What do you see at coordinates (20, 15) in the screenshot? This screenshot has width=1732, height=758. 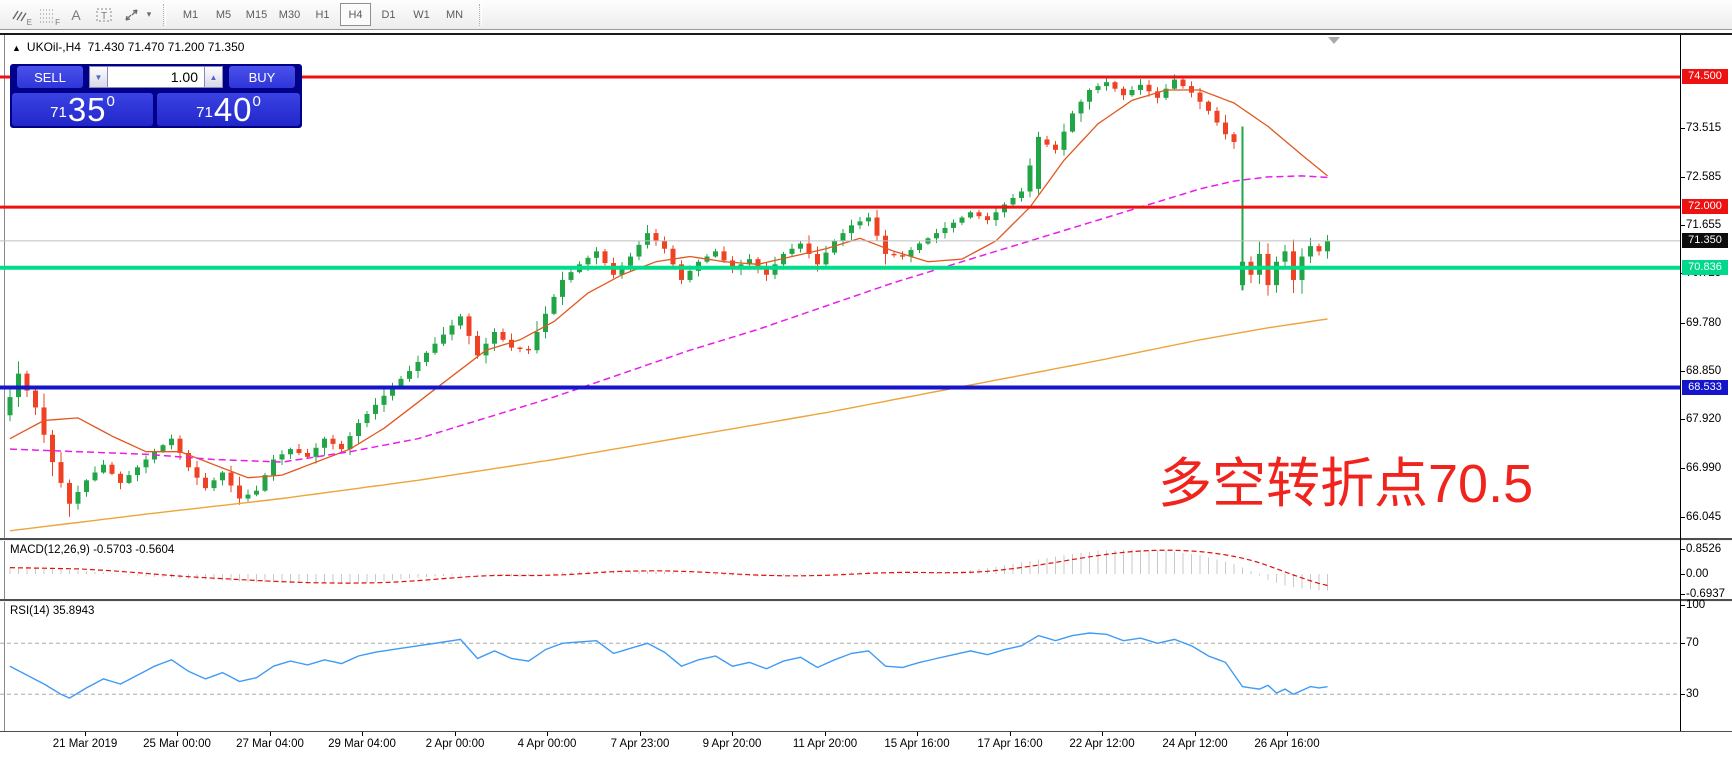 I see `draw-tool-e-icon: E` at bounding box center [20, 15].